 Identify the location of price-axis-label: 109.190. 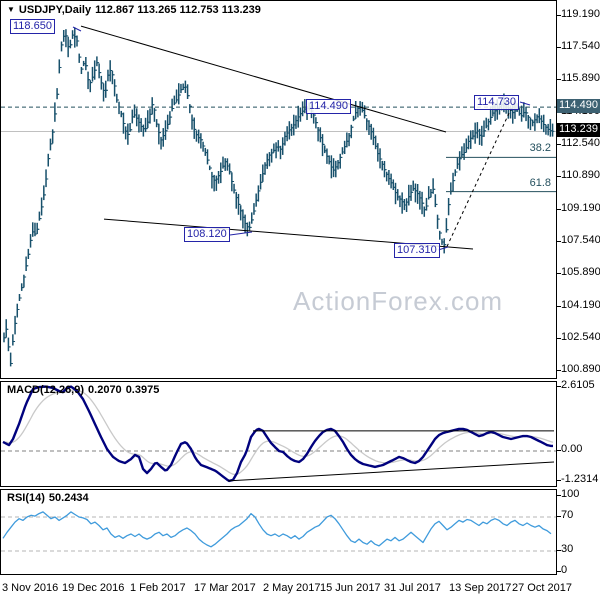
(580, 208).